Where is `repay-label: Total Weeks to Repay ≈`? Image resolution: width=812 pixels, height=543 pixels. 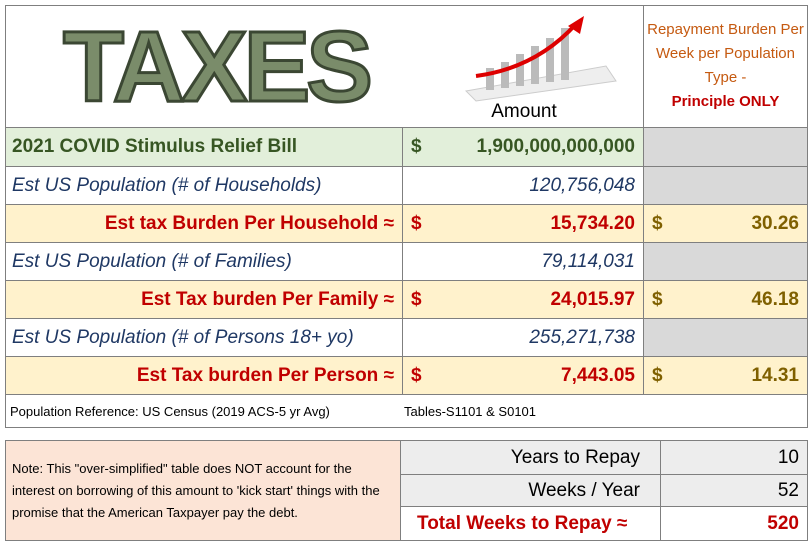 repay-label: Total Weeks to Repay ≈ is located at coordinates (530, 523).